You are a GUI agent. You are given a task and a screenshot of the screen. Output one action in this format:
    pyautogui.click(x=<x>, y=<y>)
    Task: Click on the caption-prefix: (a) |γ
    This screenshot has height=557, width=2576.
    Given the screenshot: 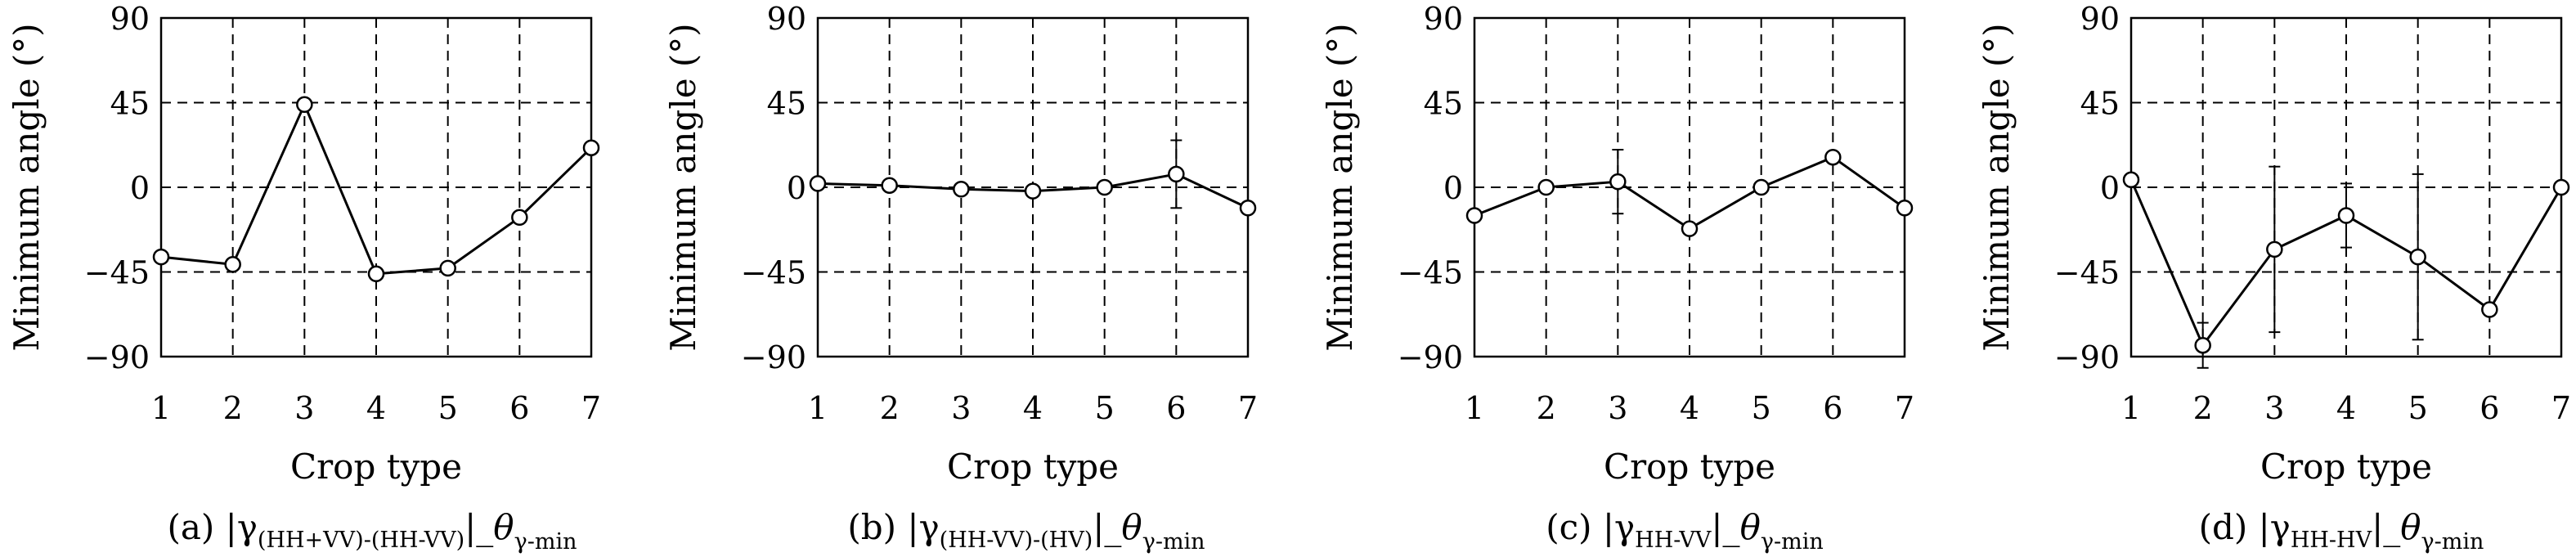 What is the action you would take?
    pyautogui.click(x=213, y=527)
    